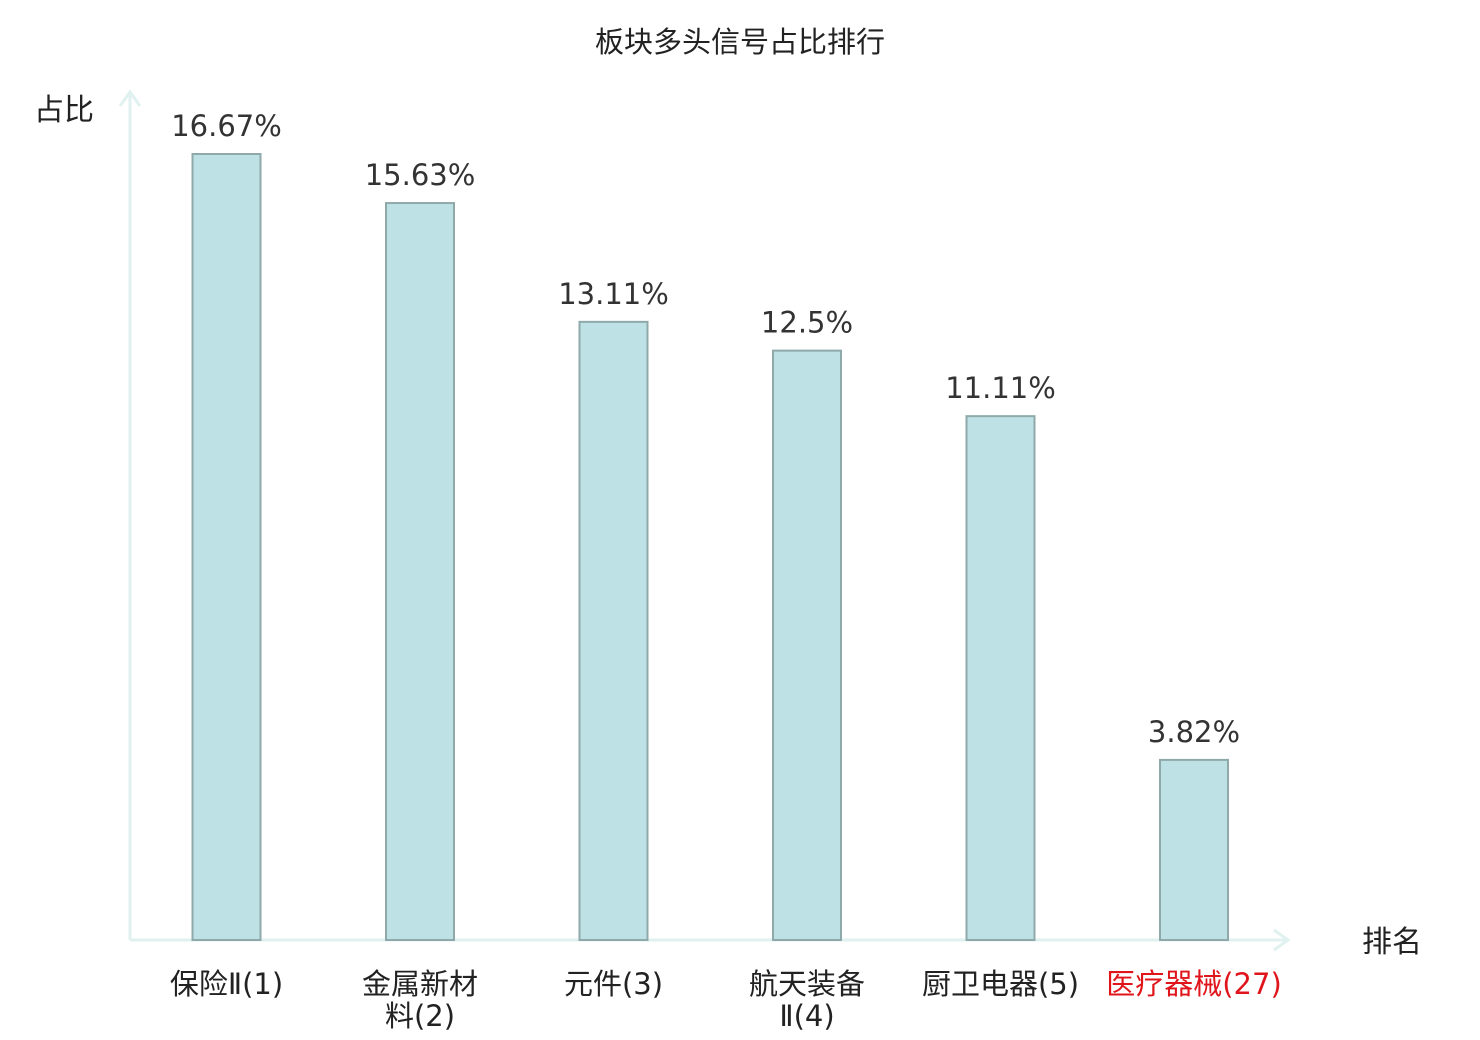 The height and width of the screenshot is (1040, 1480). I want to click on category-label: 厨卫电器(5), so click(1000, 984).